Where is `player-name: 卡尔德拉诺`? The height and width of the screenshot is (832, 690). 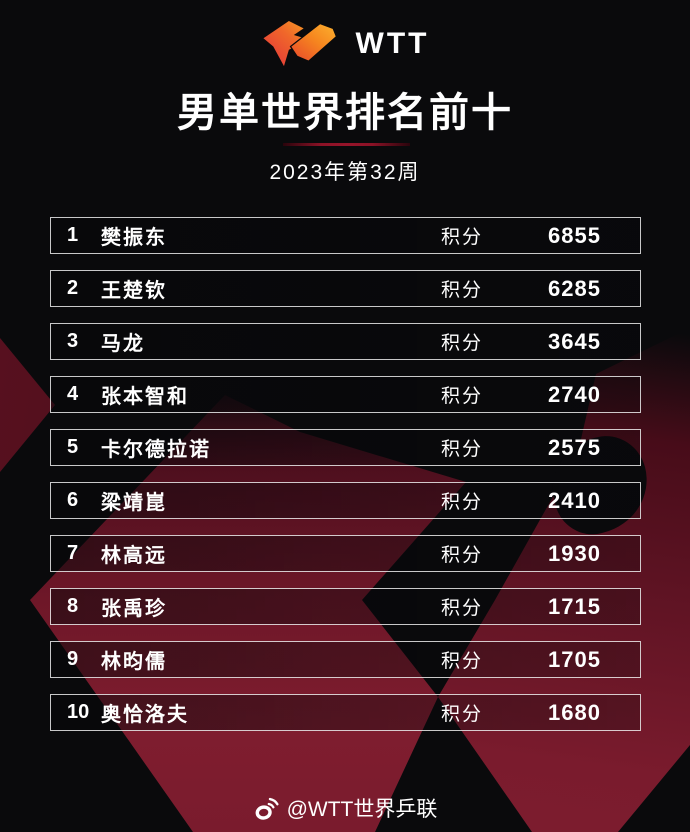
player-name: 卡尔德拉诺 is located at coordinates (156, 450).